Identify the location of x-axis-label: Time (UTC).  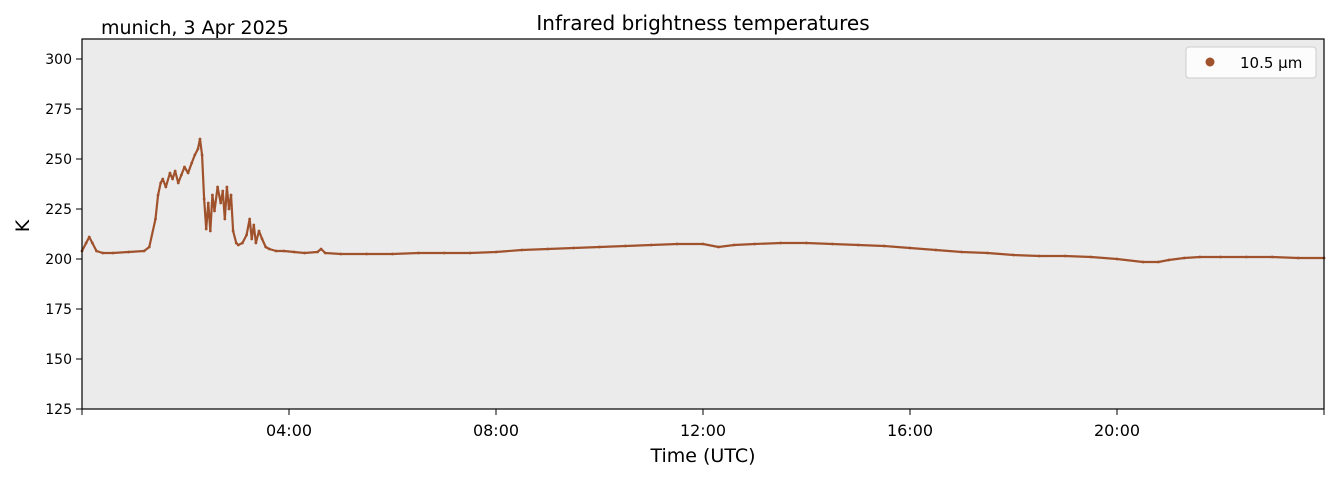
(702, 456).